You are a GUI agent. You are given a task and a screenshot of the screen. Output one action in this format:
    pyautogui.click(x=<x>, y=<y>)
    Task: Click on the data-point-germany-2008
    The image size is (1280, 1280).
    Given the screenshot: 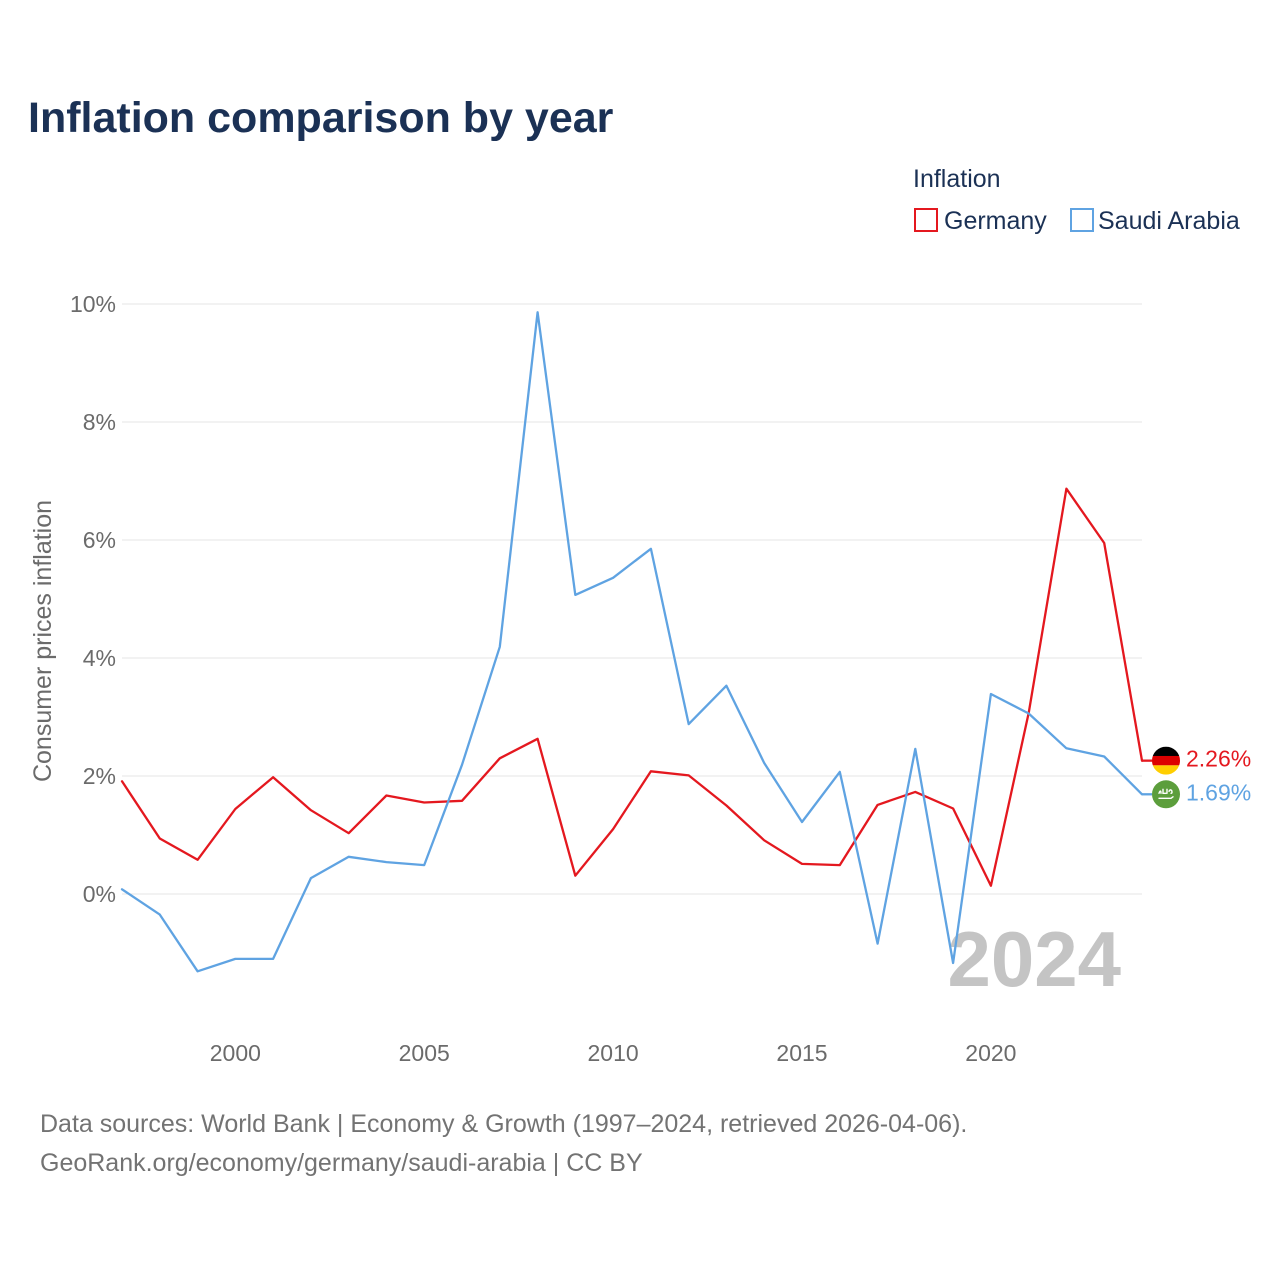 What is the action you would take?
    pyautogui.click(x=538, y=739)
    